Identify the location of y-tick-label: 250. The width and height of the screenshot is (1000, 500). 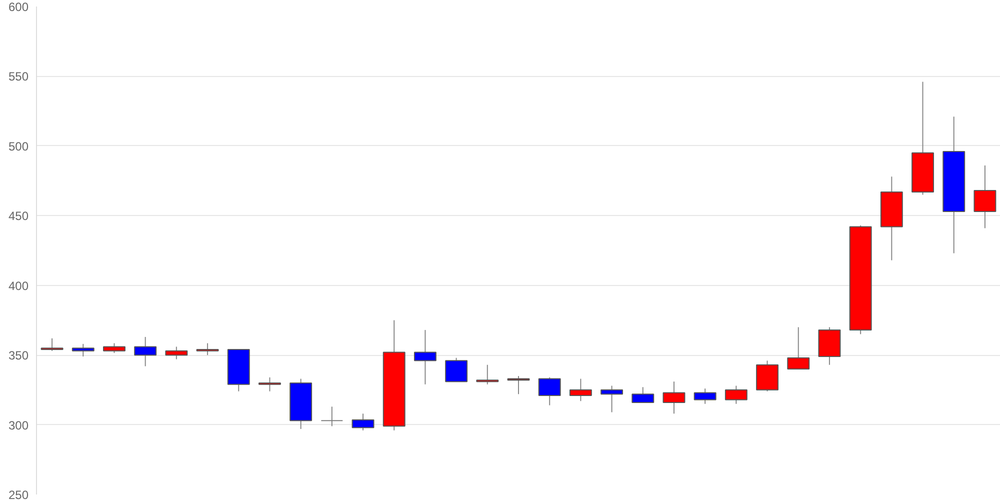
(18, 494).